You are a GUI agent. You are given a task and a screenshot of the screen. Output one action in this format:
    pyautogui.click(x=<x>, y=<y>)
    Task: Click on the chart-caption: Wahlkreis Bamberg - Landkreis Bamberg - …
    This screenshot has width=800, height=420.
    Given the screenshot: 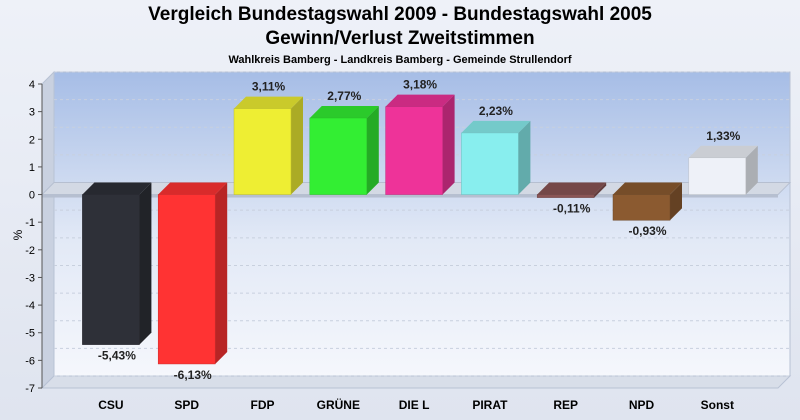 What is the action you would take?
    pyautogui.click(x=400, y=60)
    